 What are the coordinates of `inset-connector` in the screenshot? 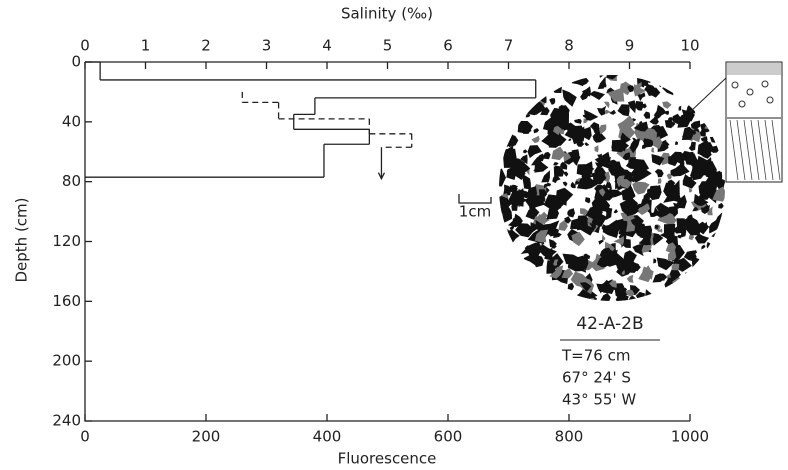 It's located at (708, 95).